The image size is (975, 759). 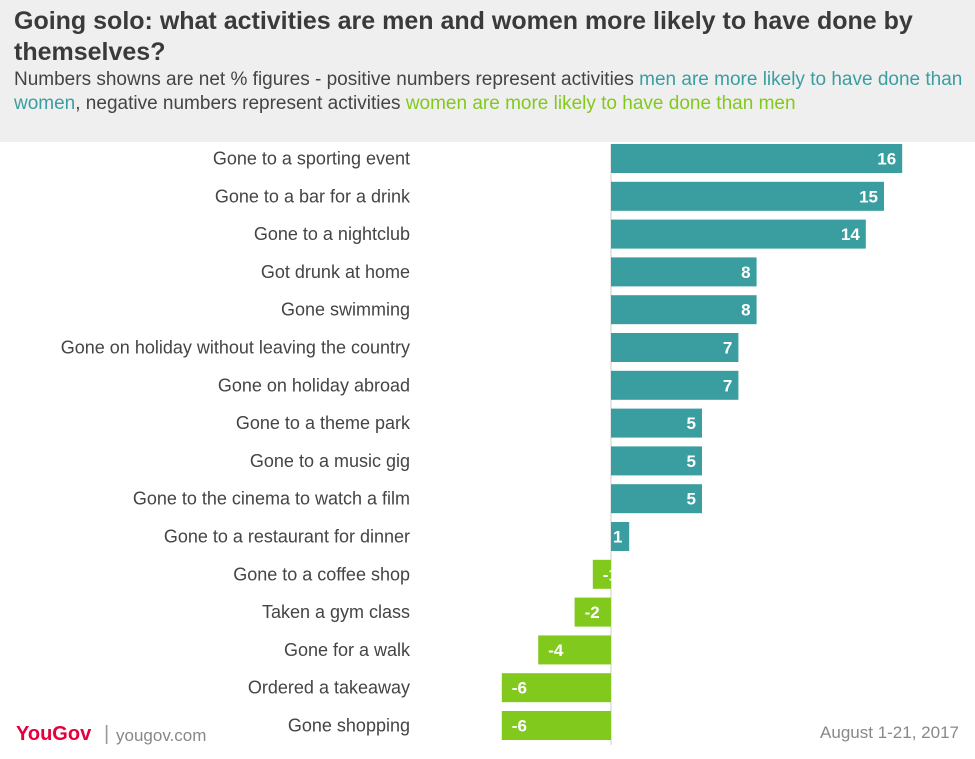 I want to click on category-label: Gone on holiday abroad, so click(x=314, y=385).